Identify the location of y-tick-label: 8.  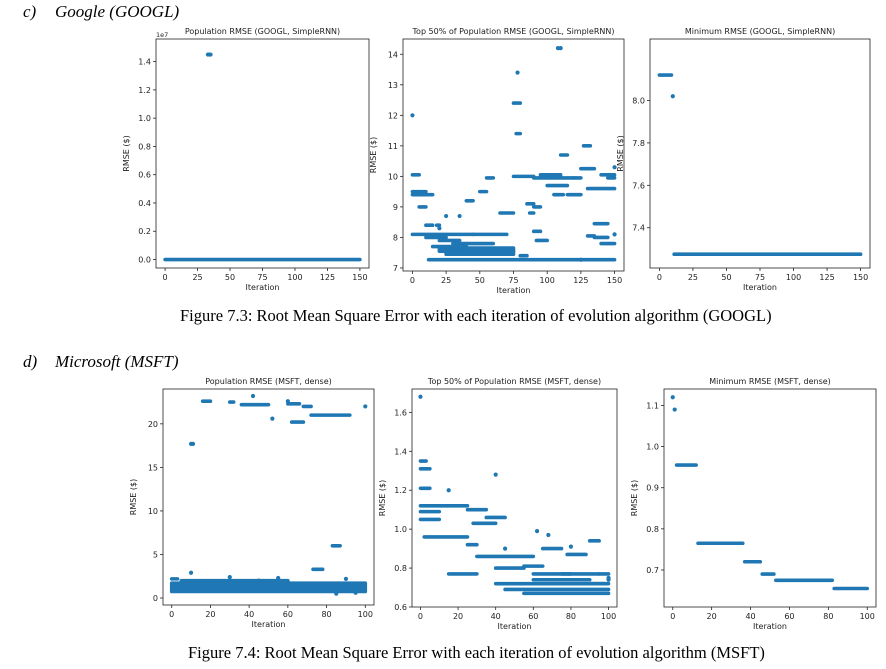
(395, 237).